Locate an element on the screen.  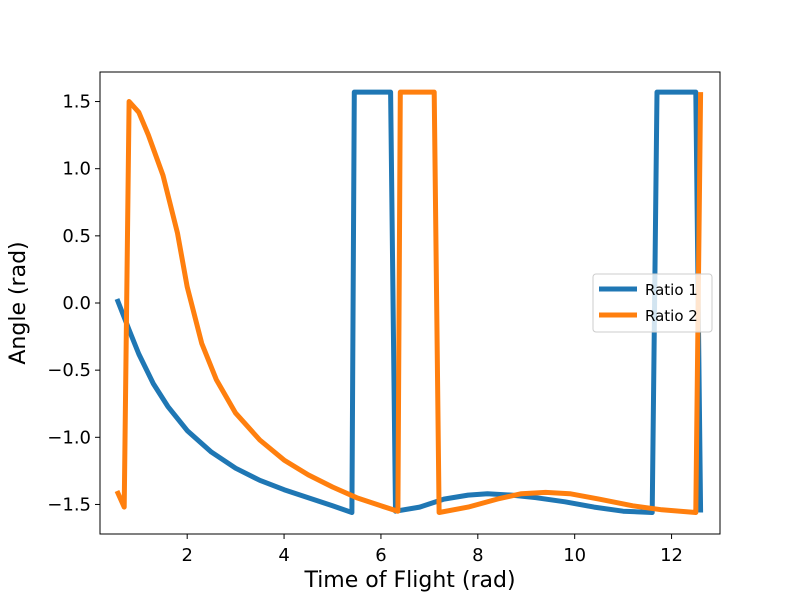
x-tick-label: 6 is located at coordinates (380, 555).